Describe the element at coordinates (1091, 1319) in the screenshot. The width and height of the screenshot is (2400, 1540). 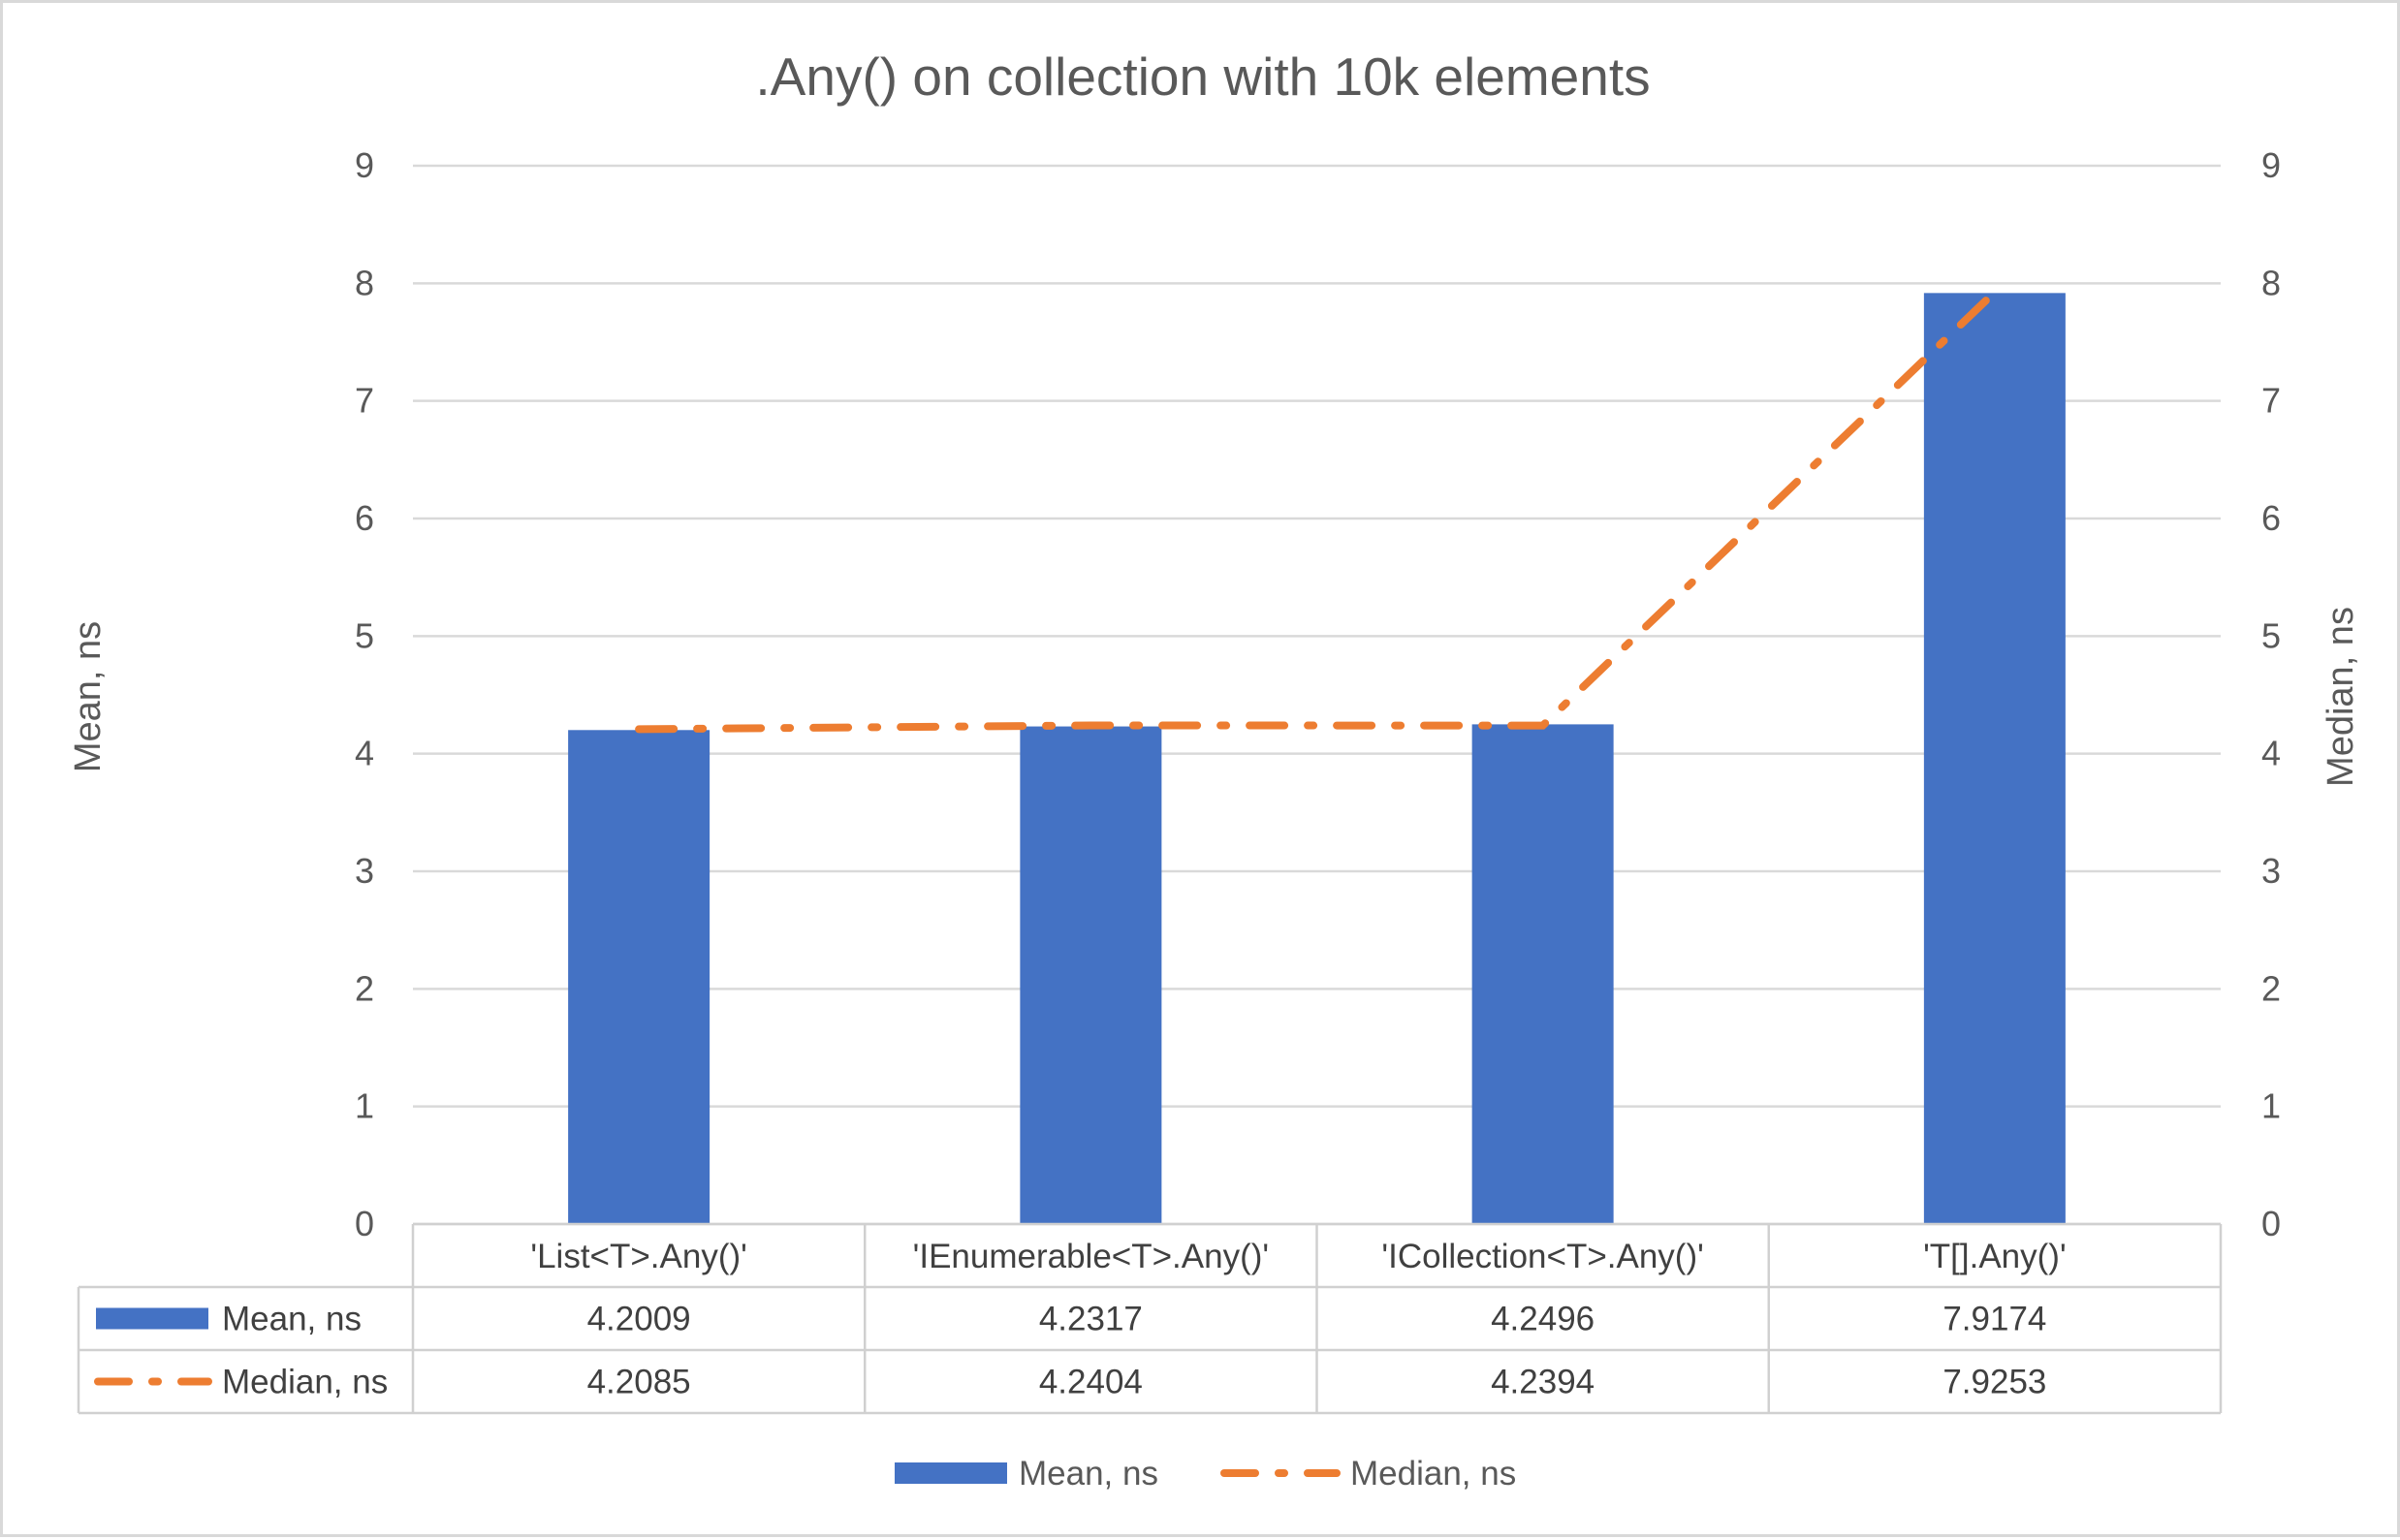
I see `table-value: 4.2317` at that location.